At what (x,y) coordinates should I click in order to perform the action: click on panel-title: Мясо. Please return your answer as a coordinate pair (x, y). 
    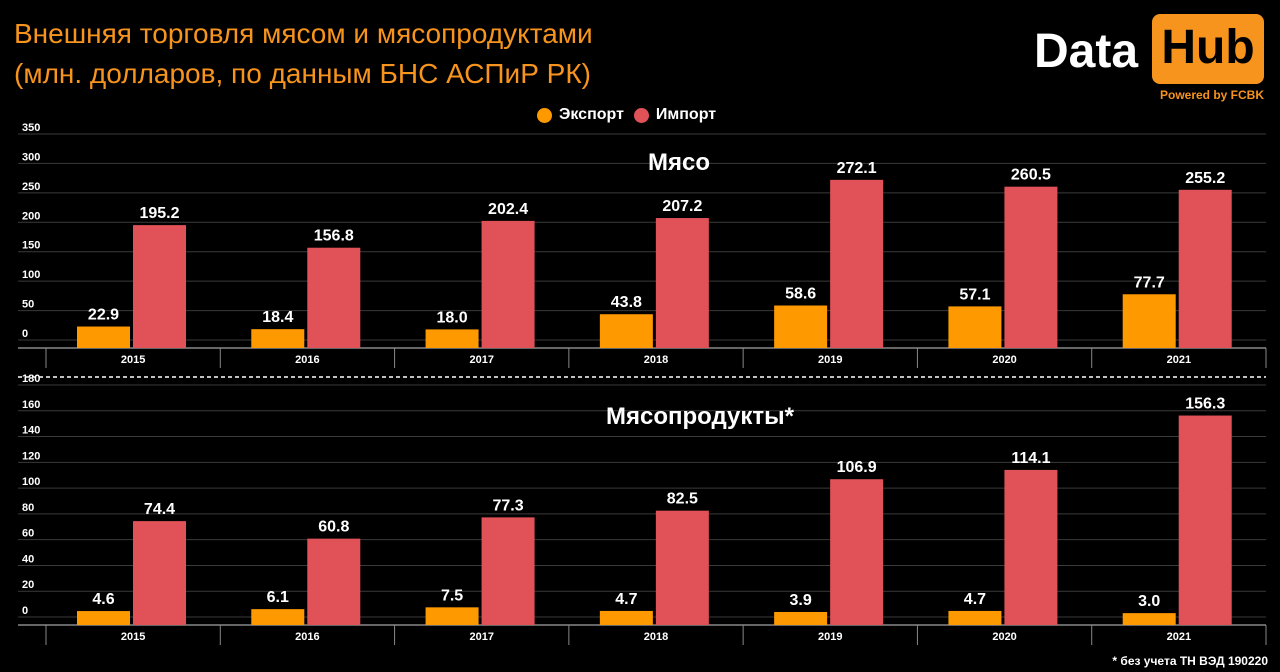
    Looking at the image, I should click on (679, 162).